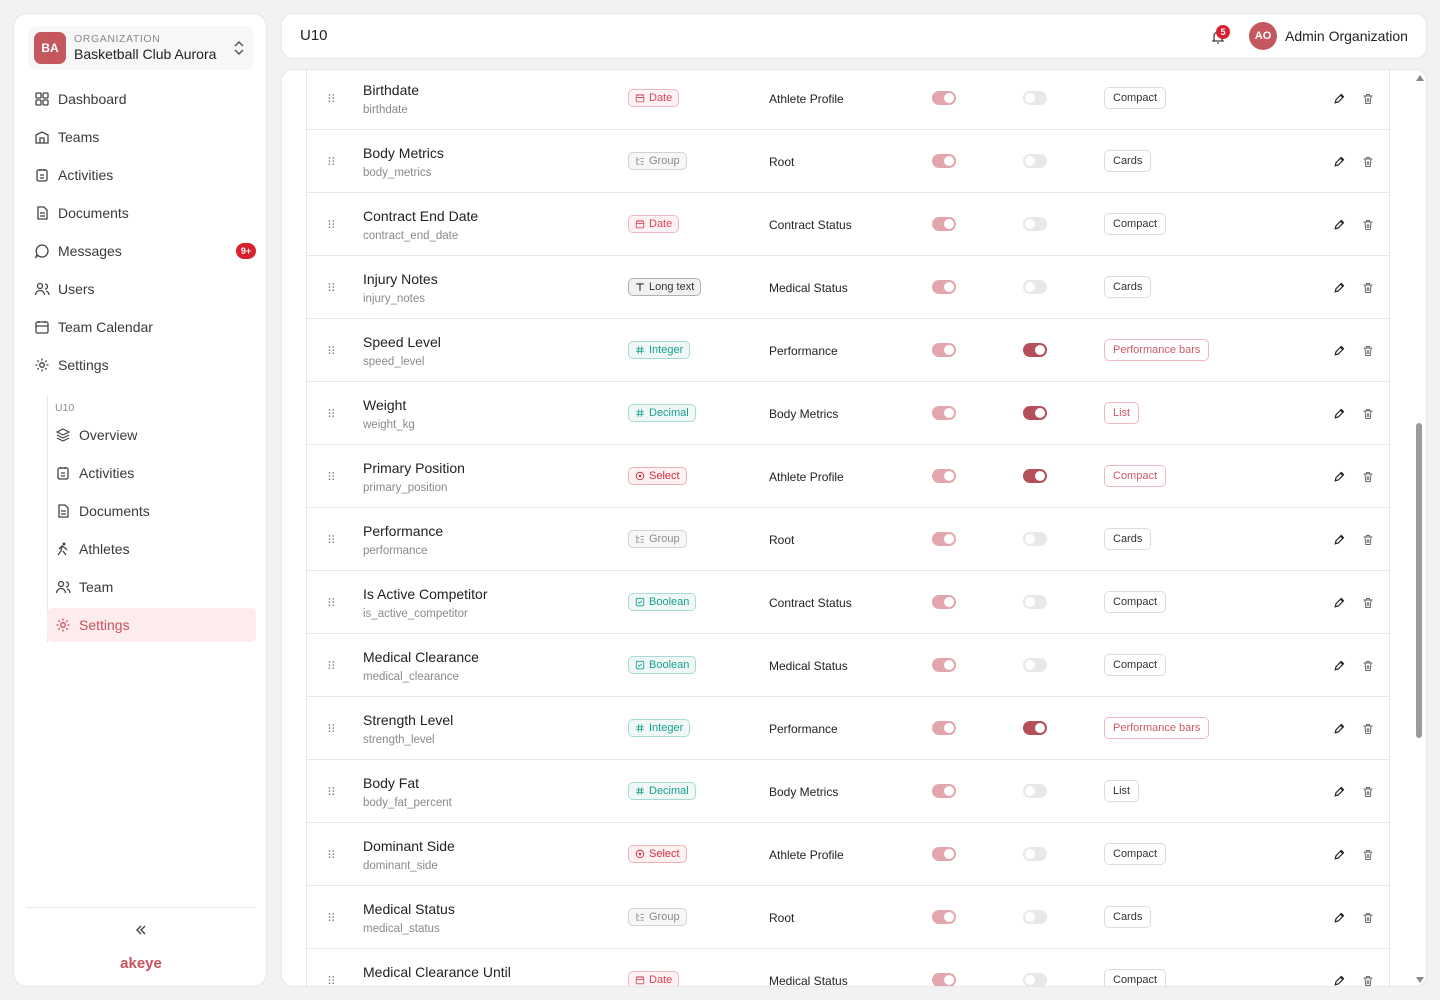  What do you see at coordinates (145, 365) in the screenshot?
I see `nav-item: Settings` at bounding box center [145, 365].